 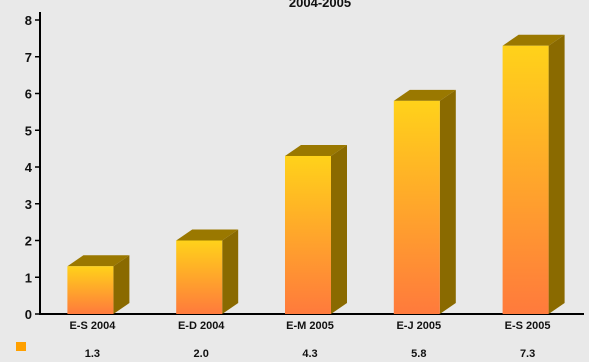 What do you see at coordinates (28, 241) in the screenshot?
I see `y-tick-label: 2` at bounding box center [28, 241].